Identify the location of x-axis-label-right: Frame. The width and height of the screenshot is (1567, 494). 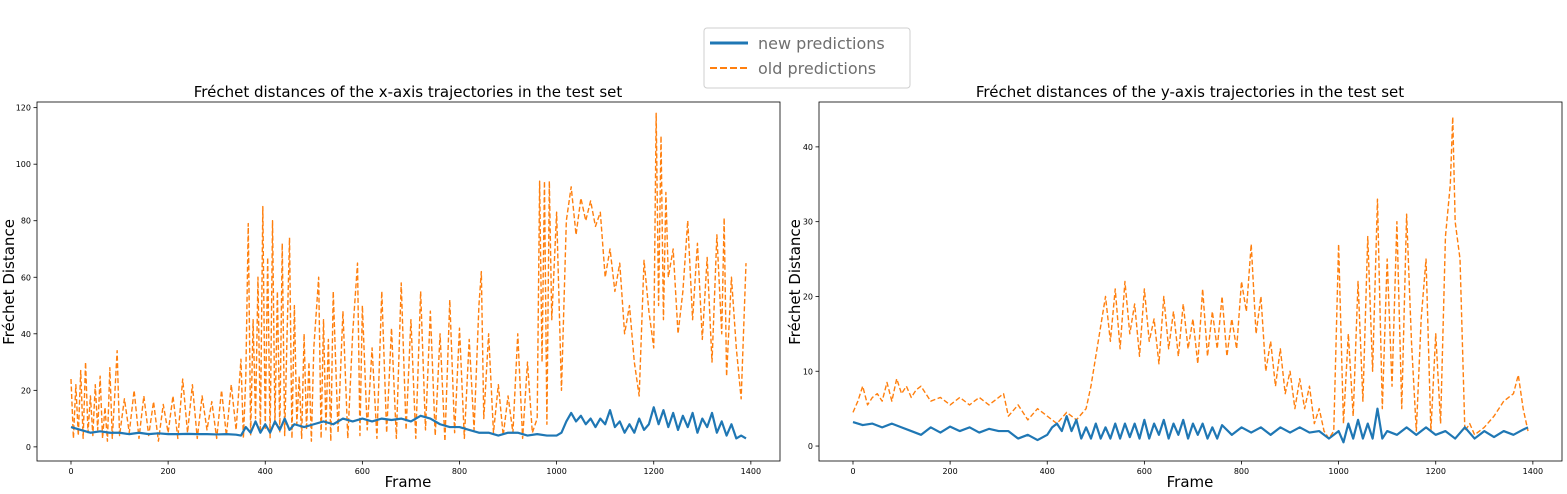
(1190, 482).